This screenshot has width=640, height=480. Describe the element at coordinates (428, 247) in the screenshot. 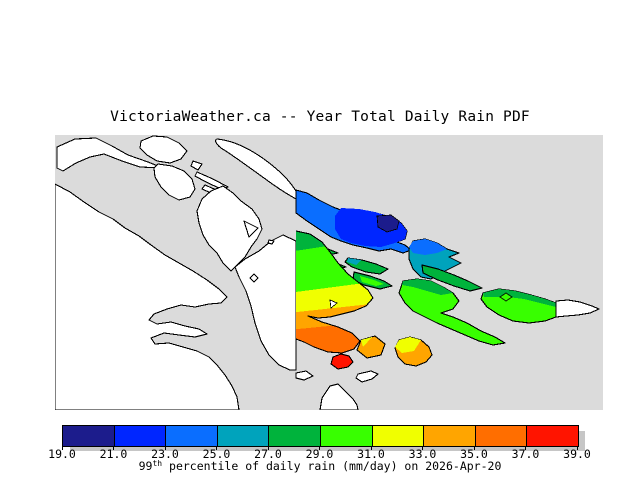

I see `island-ne-azure-top` at that location.